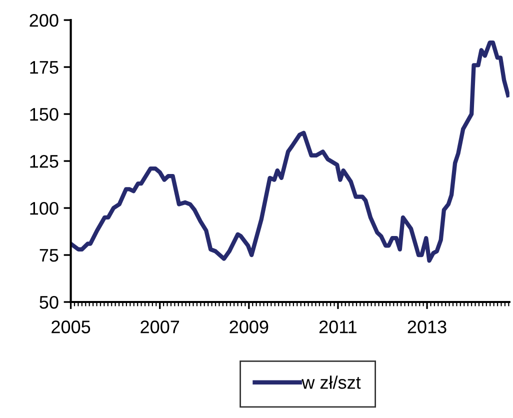 Image resolution: width=513 pixels, height=418 pixels. I want to click on y-tick-label: 175, so click(44, 67).